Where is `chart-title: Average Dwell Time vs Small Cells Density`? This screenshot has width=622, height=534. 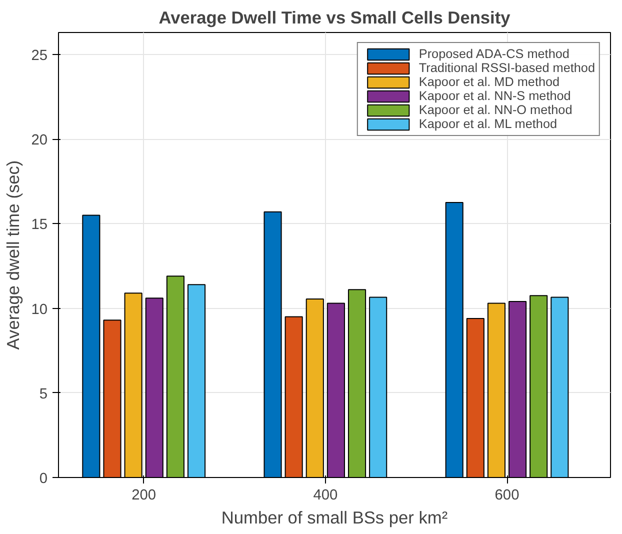
chart-title: Average Dwell Time vs Small Cells Density is located at coordinates (334, 18).